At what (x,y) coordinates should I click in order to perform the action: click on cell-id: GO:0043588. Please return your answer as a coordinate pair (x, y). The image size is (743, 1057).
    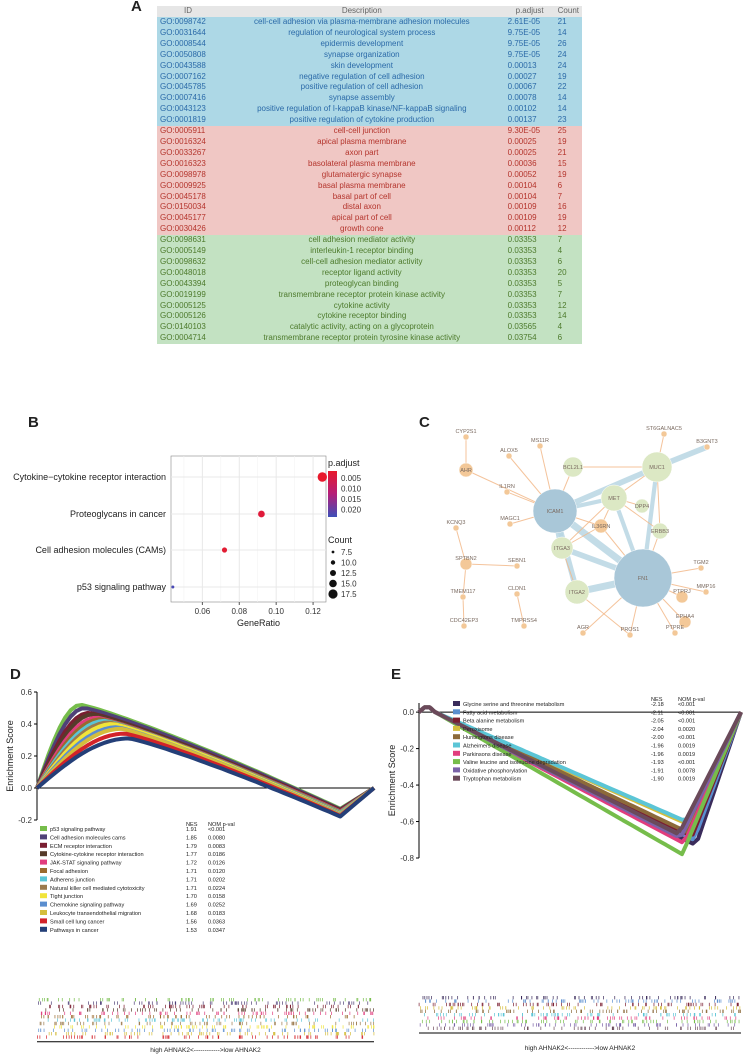
    Looking at the image, I should click on (188, 66).